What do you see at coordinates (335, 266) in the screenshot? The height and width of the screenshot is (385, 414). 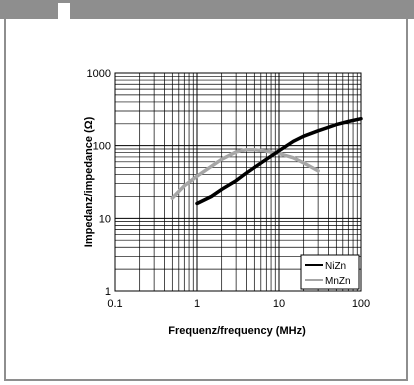 I see `legend-label-nizn: NiZn` at bounding box center [335, 266].